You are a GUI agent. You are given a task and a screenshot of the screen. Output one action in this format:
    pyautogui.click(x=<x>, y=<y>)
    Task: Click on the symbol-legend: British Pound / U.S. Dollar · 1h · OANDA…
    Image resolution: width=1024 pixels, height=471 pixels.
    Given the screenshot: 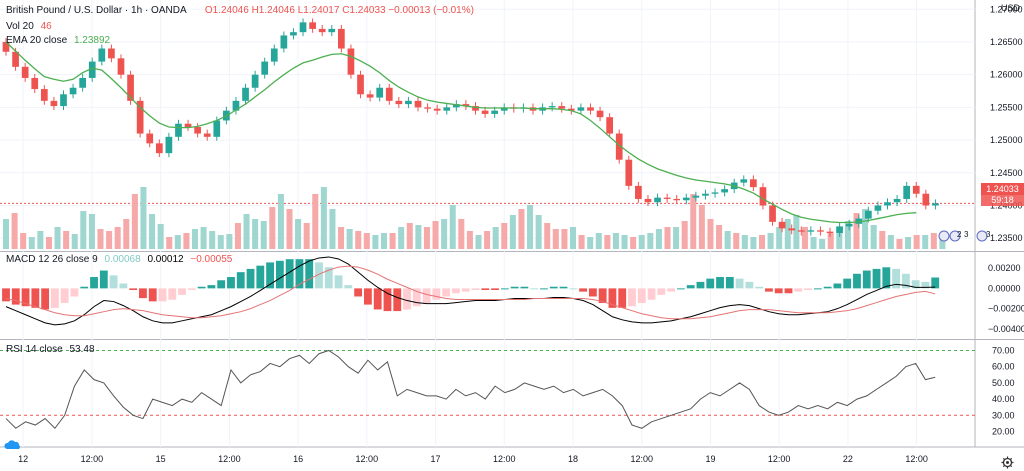 What is the action you would take?
    pyautogui.click(x=240, y=10)
    